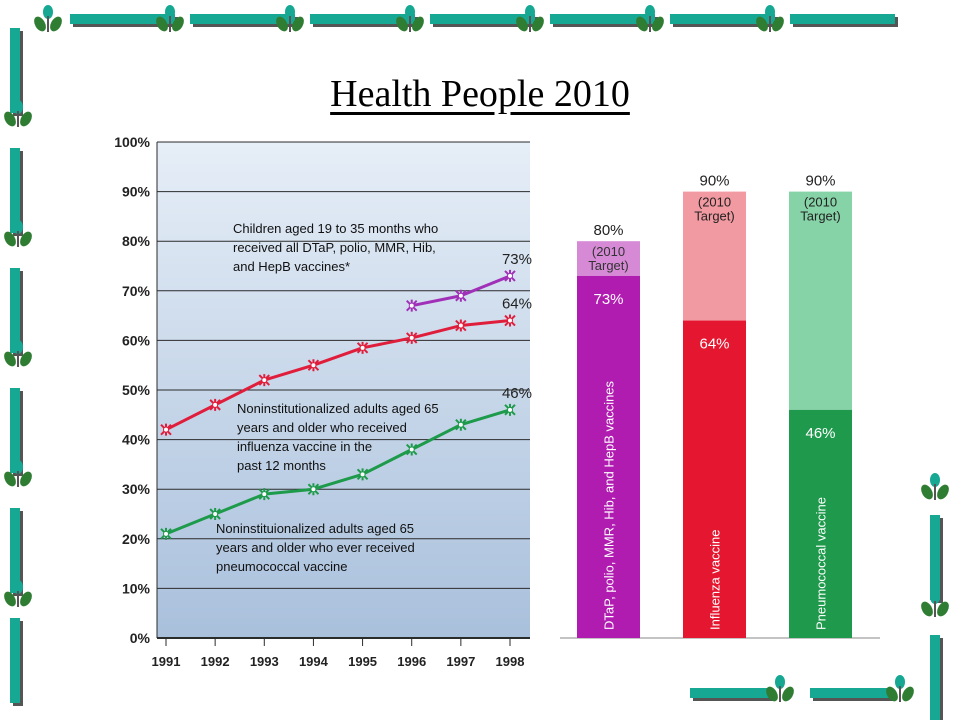  I want to click on annotation-children: received all DTaP, polio, MMR, Hib,, so click(334, 247).